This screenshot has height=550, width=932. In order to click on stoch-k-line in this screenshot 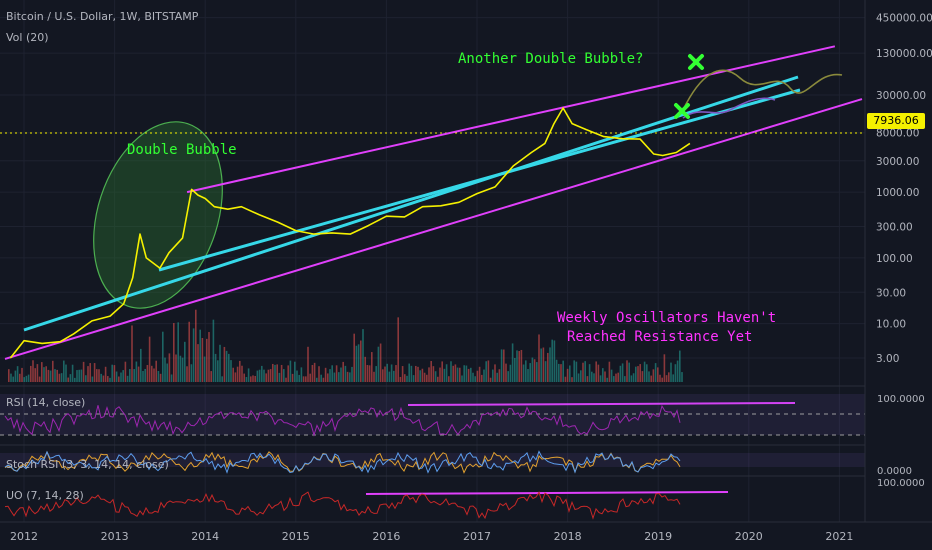, I will do `click(342, 462)`.